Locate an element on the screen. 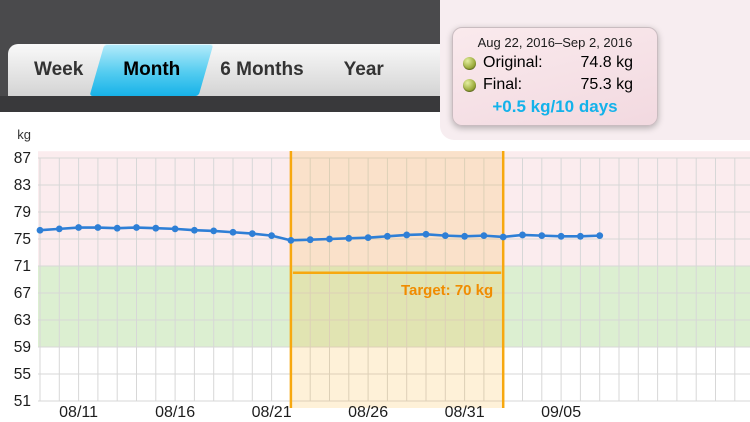 The image size is (750, 422). y-tick-label: 79 is located at coordinates (22, 212).